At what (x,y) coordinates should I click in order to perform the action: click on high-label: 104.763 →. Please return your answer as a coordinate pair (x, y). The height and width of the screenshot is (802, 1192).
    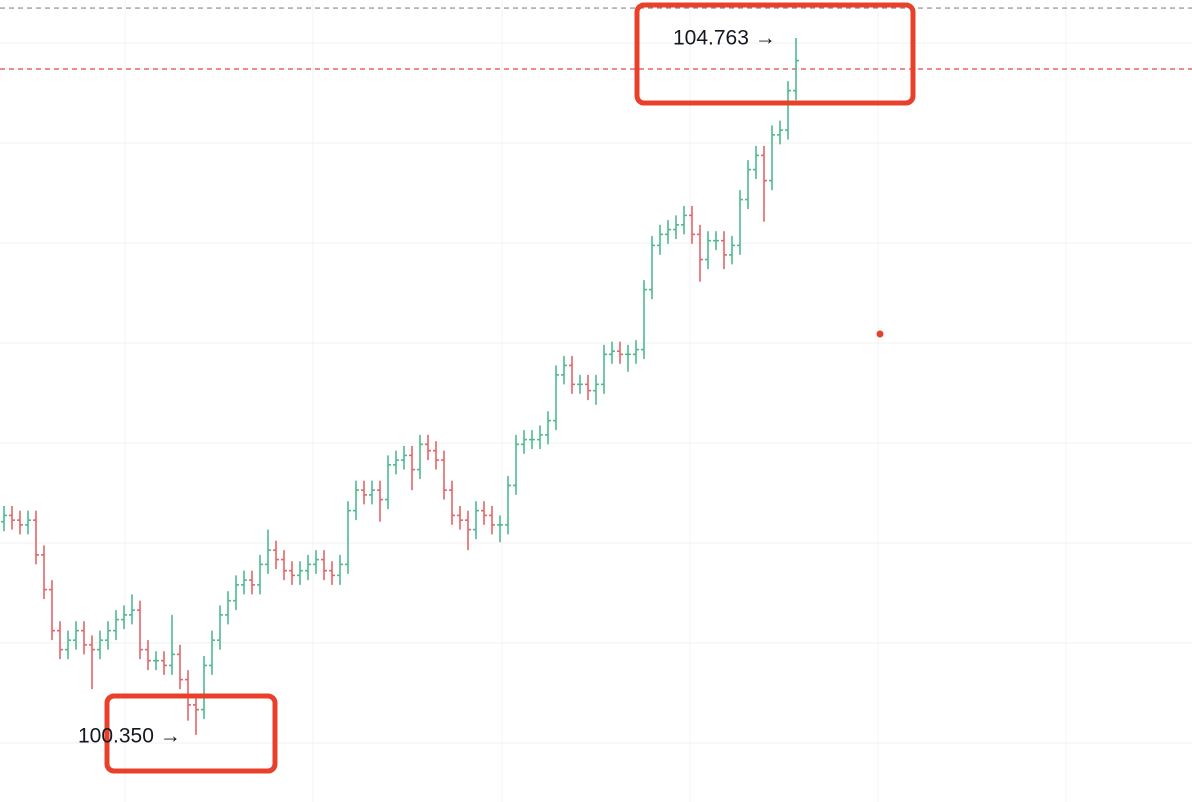
    Looking at the image, I should click on (724, 38).